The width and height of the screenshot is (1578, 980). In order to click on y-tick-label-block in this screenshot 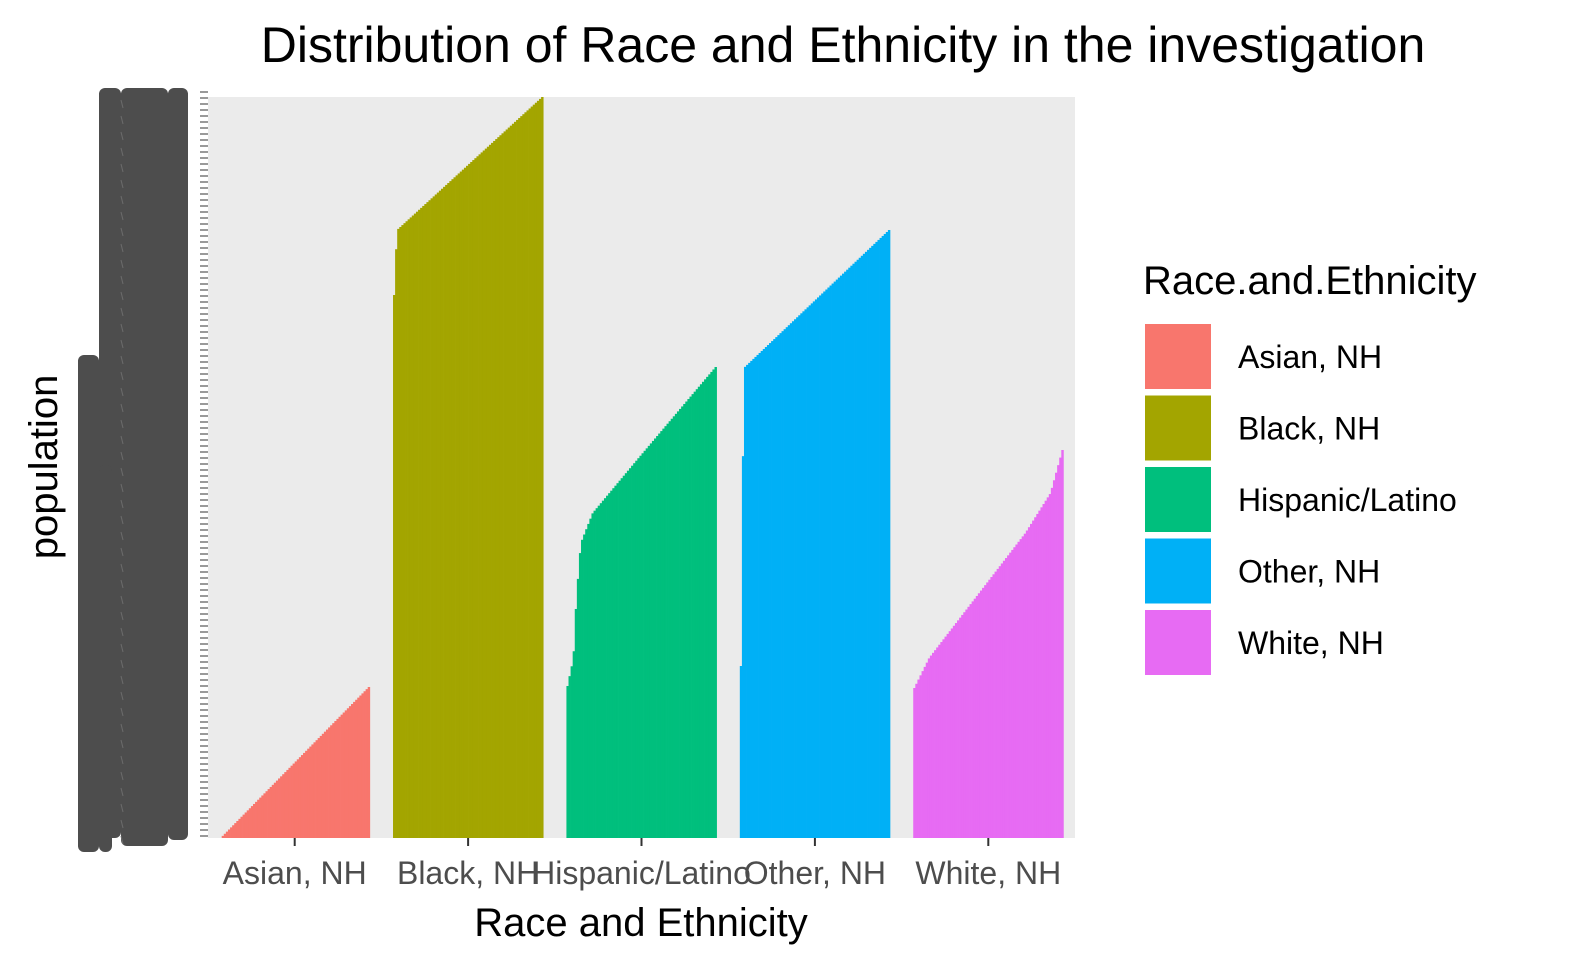, I will do `click(105, 658)`.